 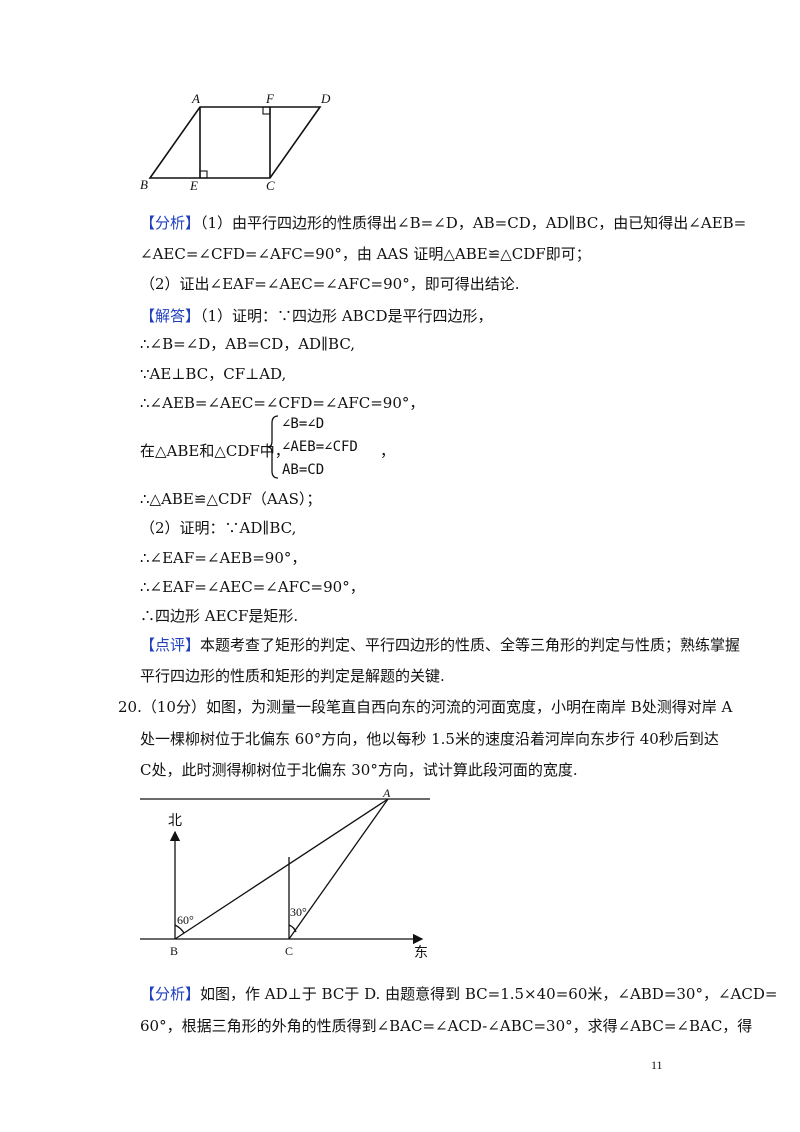 I want to click on angle-60-label: 60°, so click(x=185, y=920).